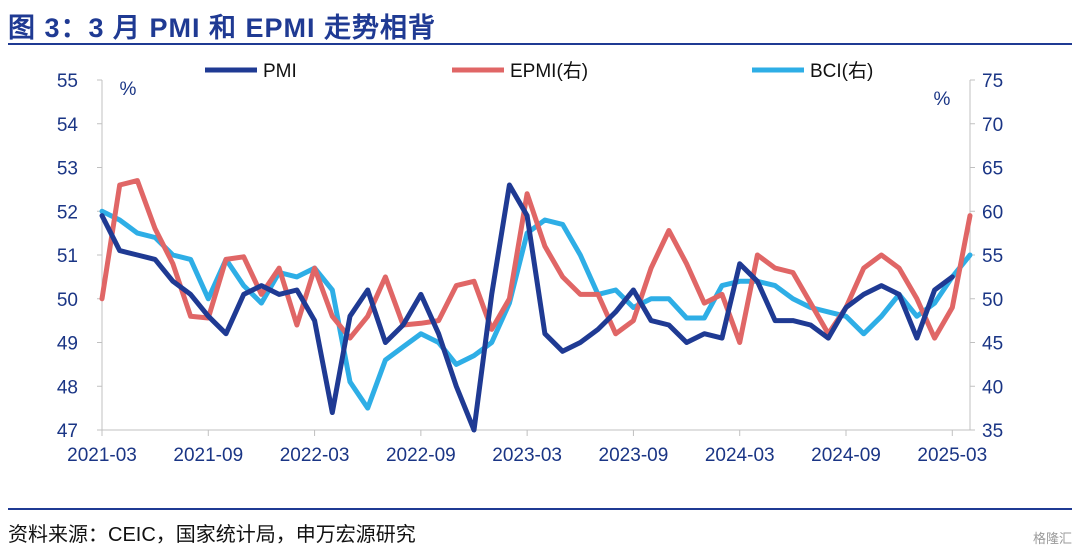  Describe the element at coordinates (846, 455) in the screenshot. I see `x-tick-label: 2024-09` at that location.